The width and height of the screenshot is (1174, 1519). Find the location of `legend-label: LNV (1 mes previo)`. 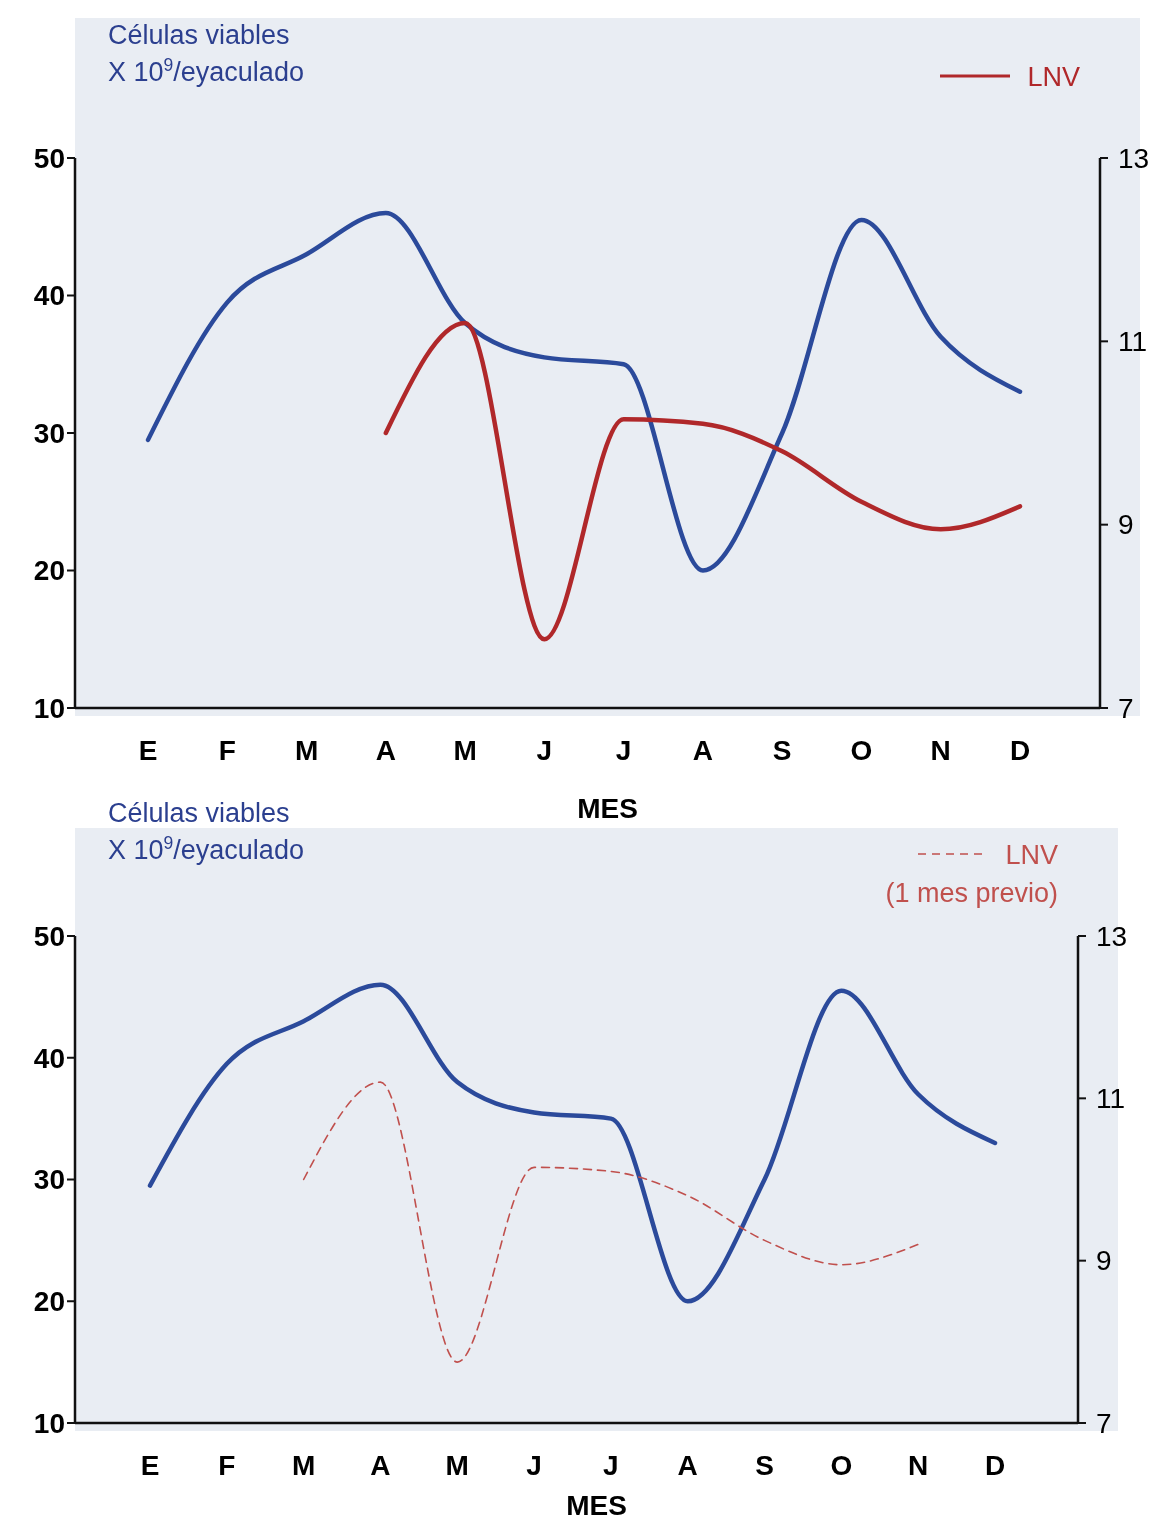

legend-label: LNV (1 mes previo) is located at coordinates (971, 874).